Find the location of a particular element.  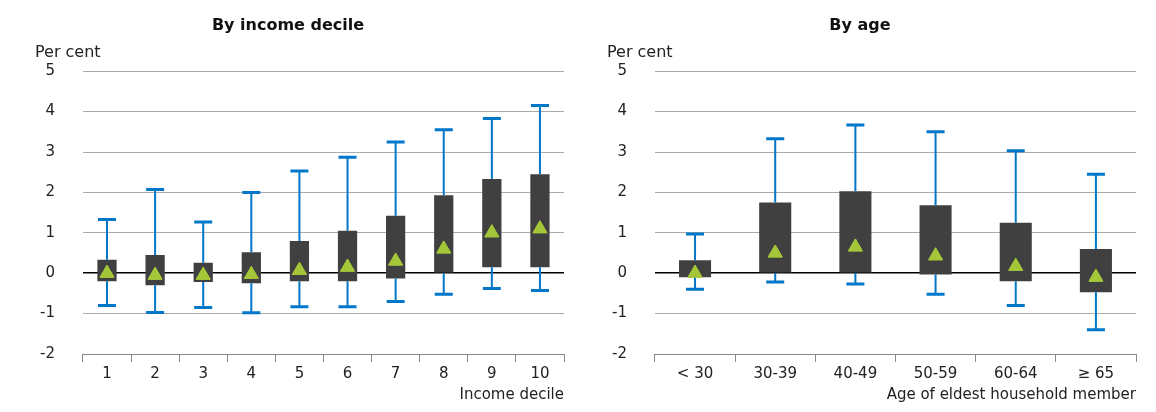

x-tick-label: 8 is located at coordinates (443, 372).